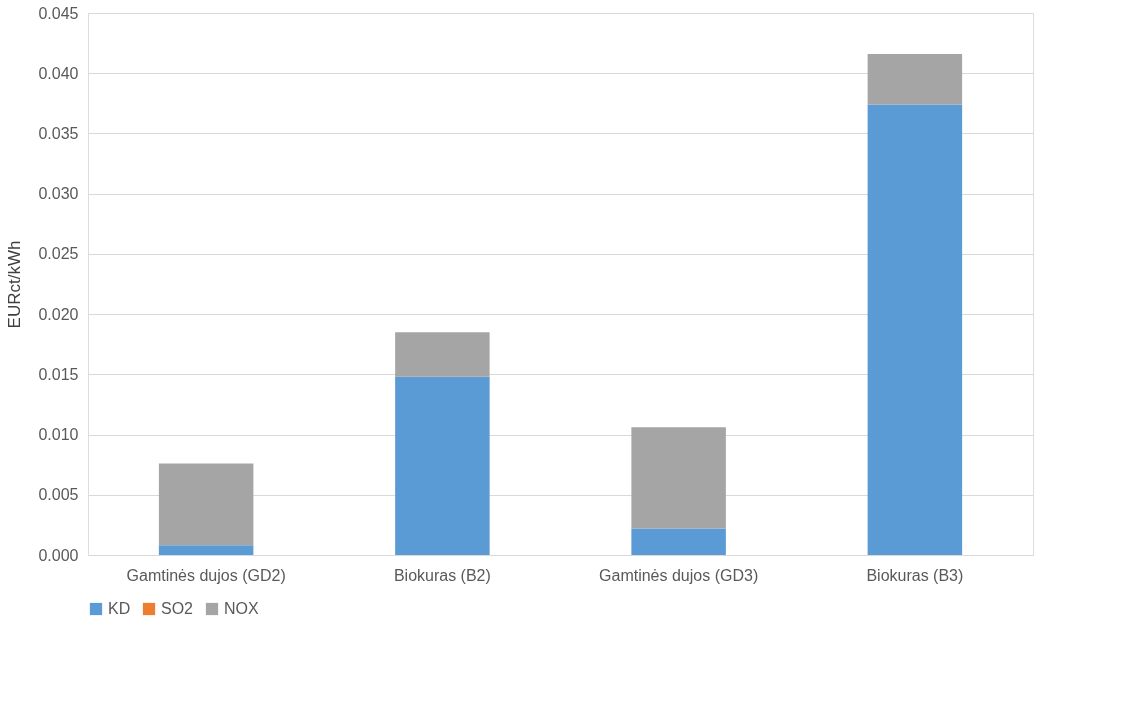 The height and width of the screenshot is (702, 1131). What do you see at coordinates (58, 73) in the screenshot?
I see `y-tick-label: 0.040` at bounding box center [58, 73].